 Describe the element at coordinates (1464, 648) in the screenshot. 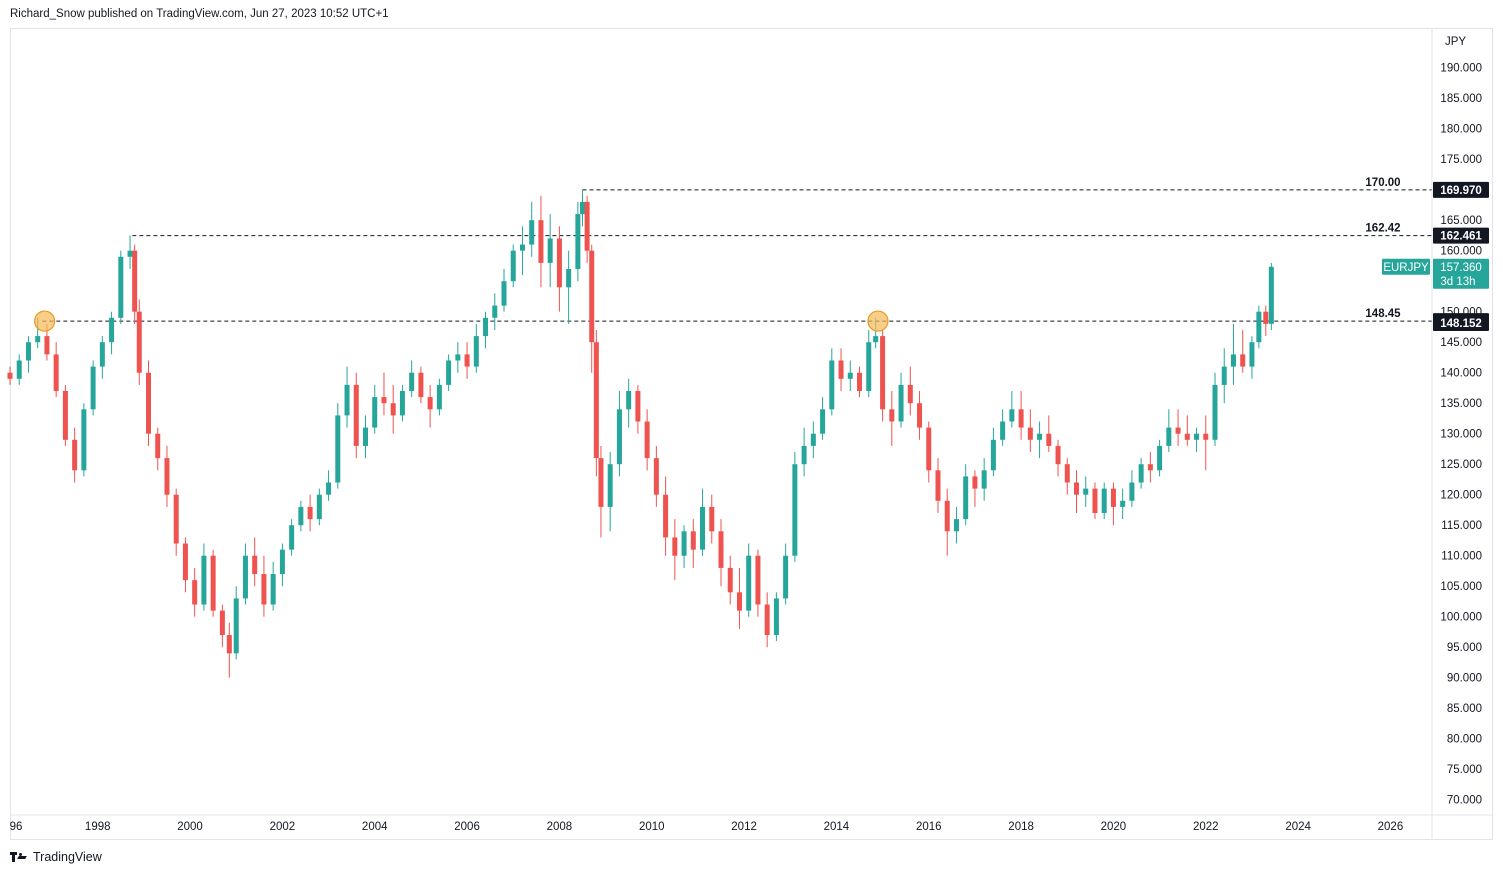

I see `y-tick-label: 95.000` at that location.